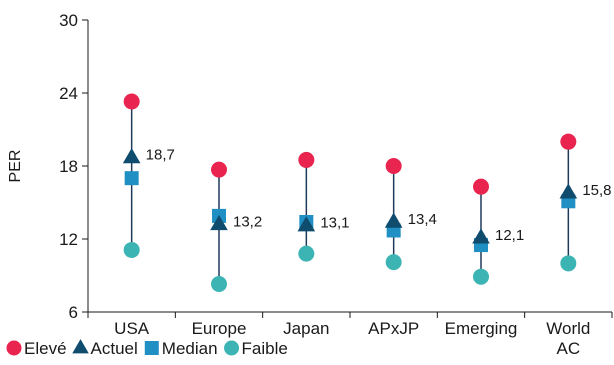  I want to click on x-tick-label: USA, so click(132, 328).